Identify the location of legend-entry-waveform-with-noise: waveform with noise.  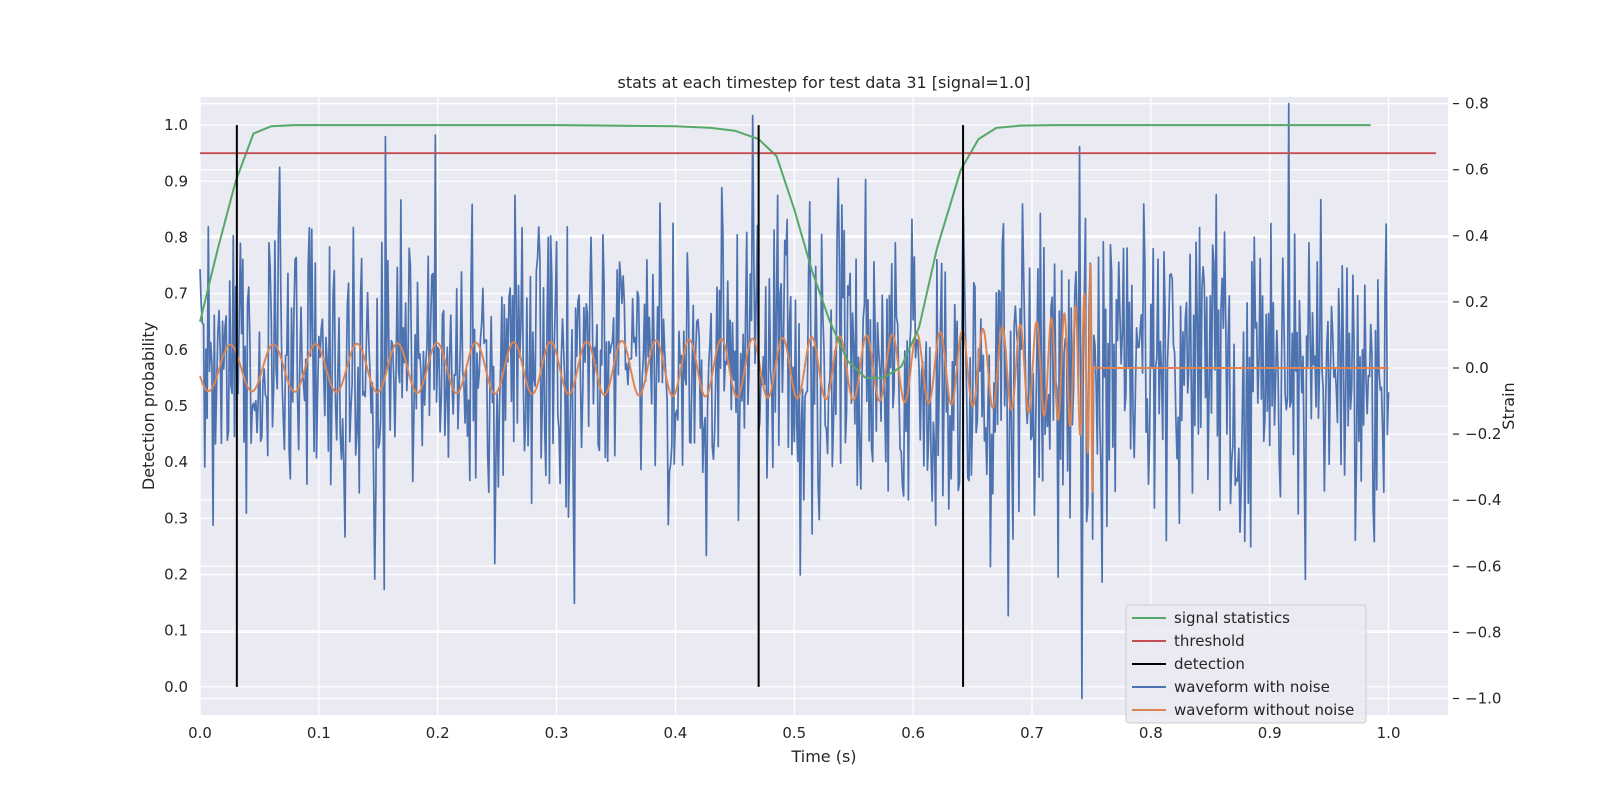
(1231, 687).